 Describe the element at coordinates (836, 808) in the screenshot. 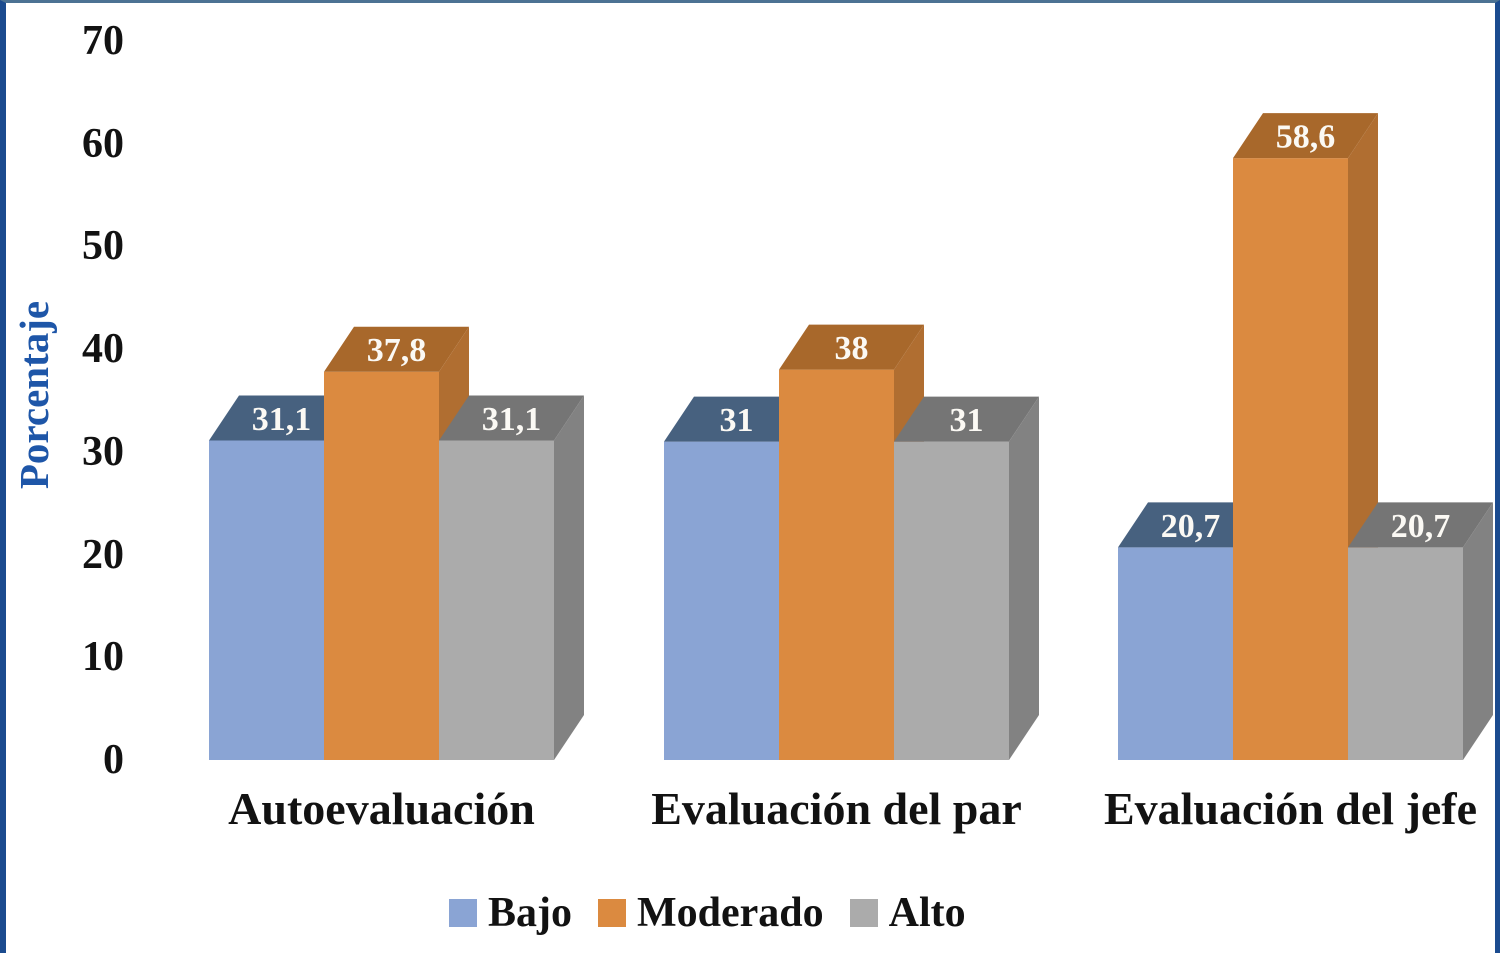

I see `category-label: Evaluación del par` at that location.